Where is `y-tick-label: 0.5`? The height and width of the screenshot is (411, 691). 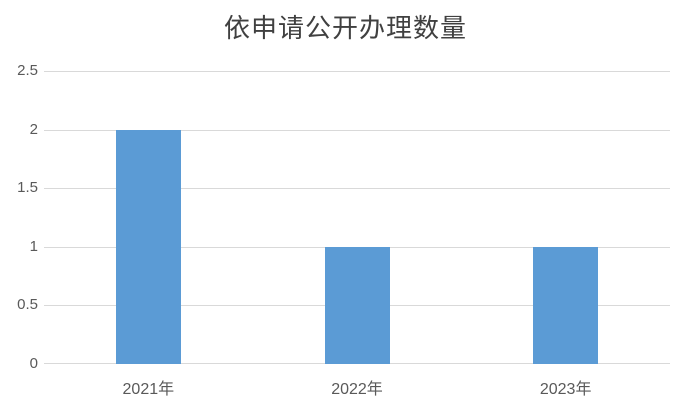 y-tick-label: 0.5 is located at coordinates (27, 305).